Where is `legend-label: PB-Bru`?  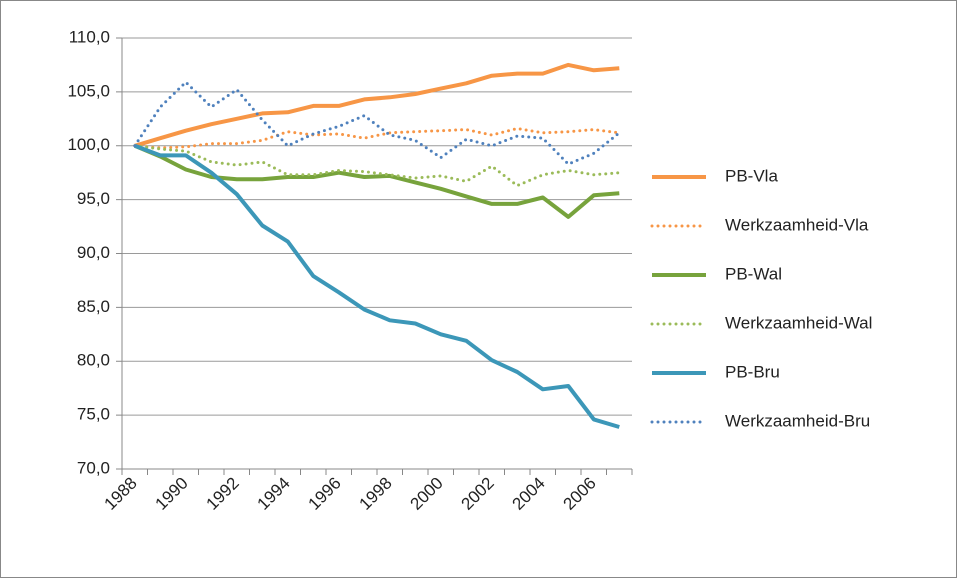
legend-label: PB-Bru is located at coordinates (752, 371).